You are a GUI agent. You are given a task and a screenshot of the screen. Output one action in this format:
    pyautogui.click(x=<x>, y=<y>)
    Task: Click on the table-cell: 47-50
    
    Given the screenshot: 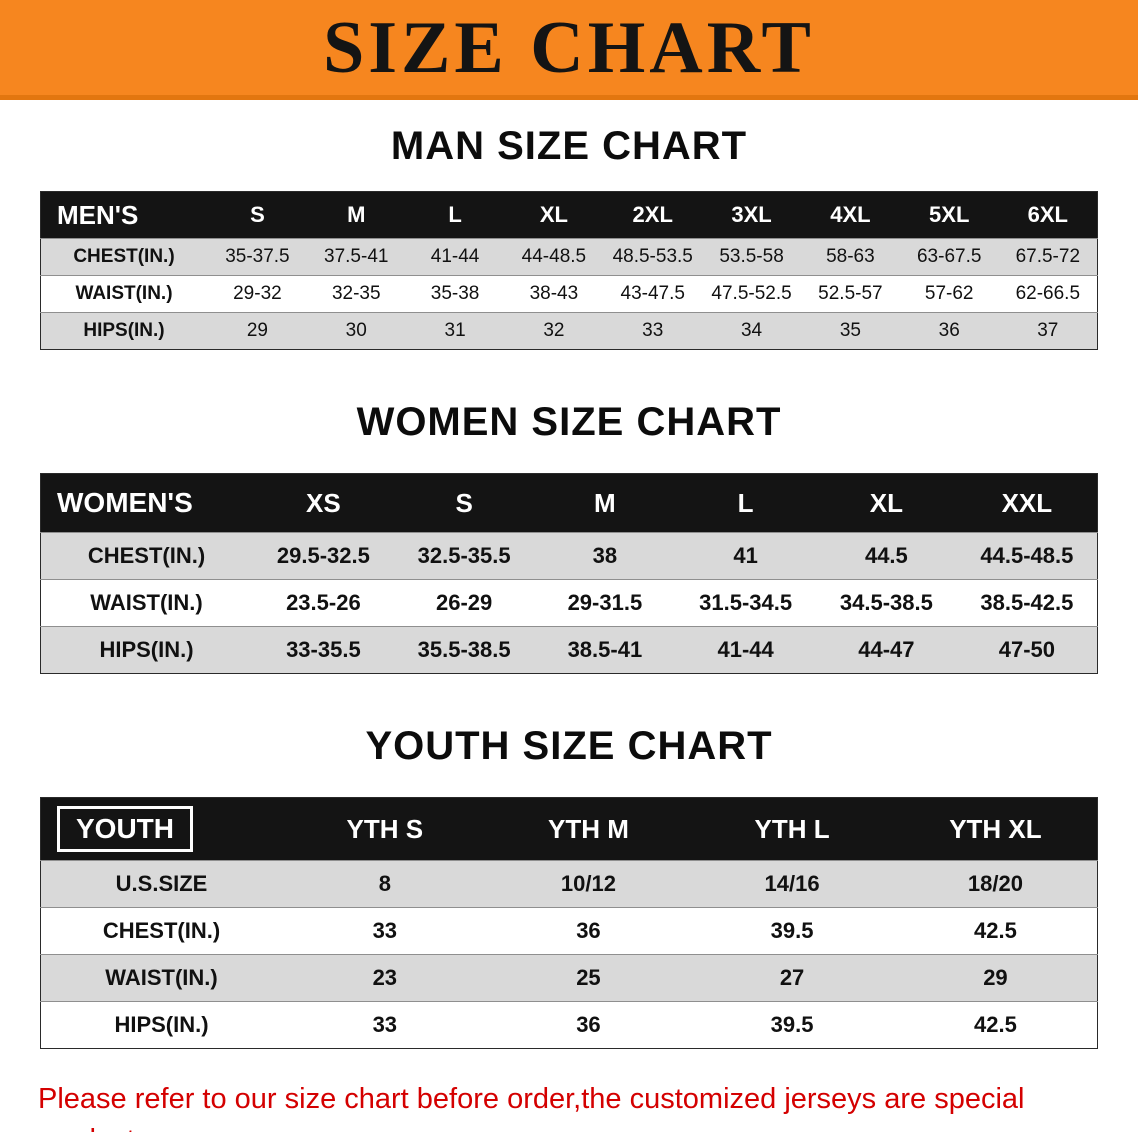 What is the action you would take?
    pyautogui.click(x=1027, y=650)
    